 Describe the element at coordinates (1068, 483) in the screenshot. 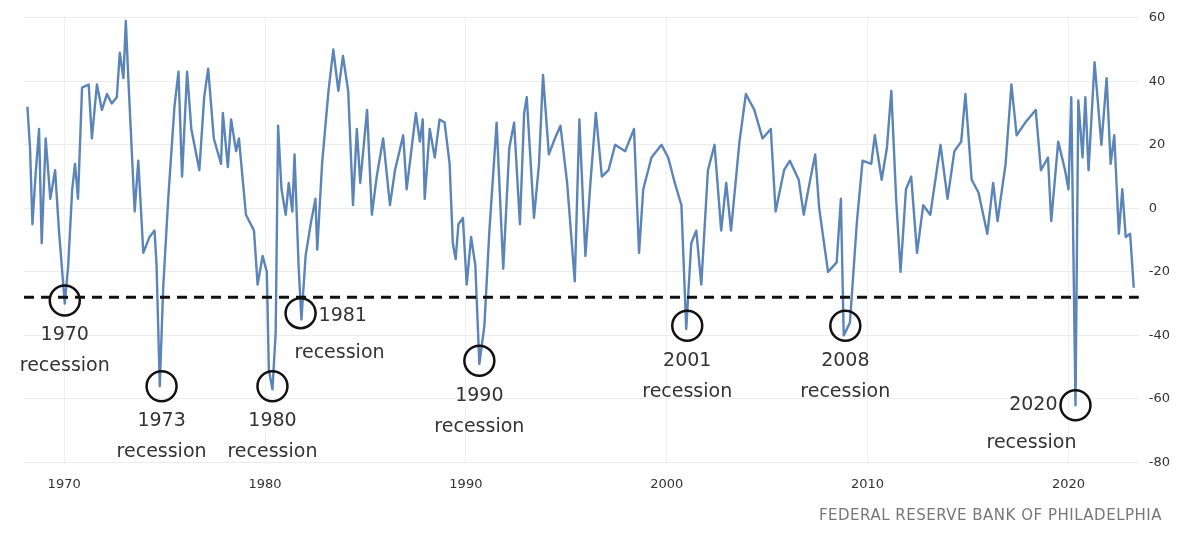

I see `x-tick-label: 2020` at that location.